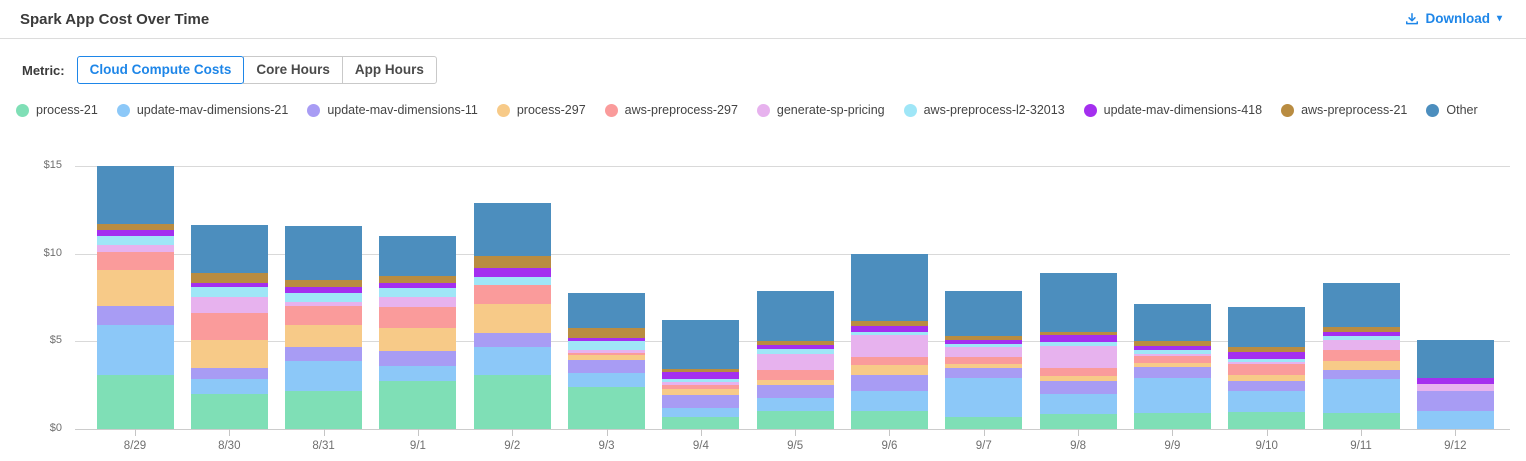 The height and width of the screenshot is (461, 1526). What do you see at coordinates (57, 110) in the screenshot?
I see `legend-item-process-21: process-21` at bounding box center [57, 110].